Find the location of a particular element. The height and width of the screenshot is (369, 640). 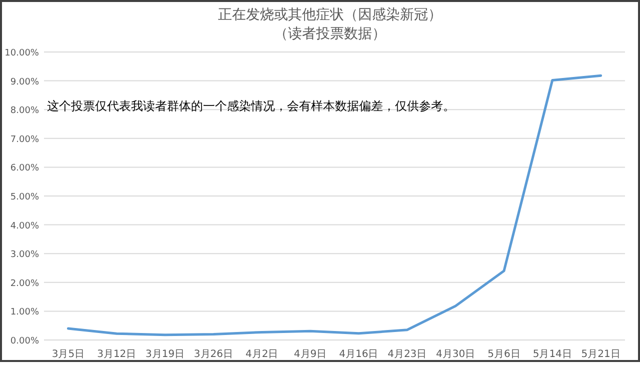

x-tick-label: 5月21日 is located at coordinates (600, 354).